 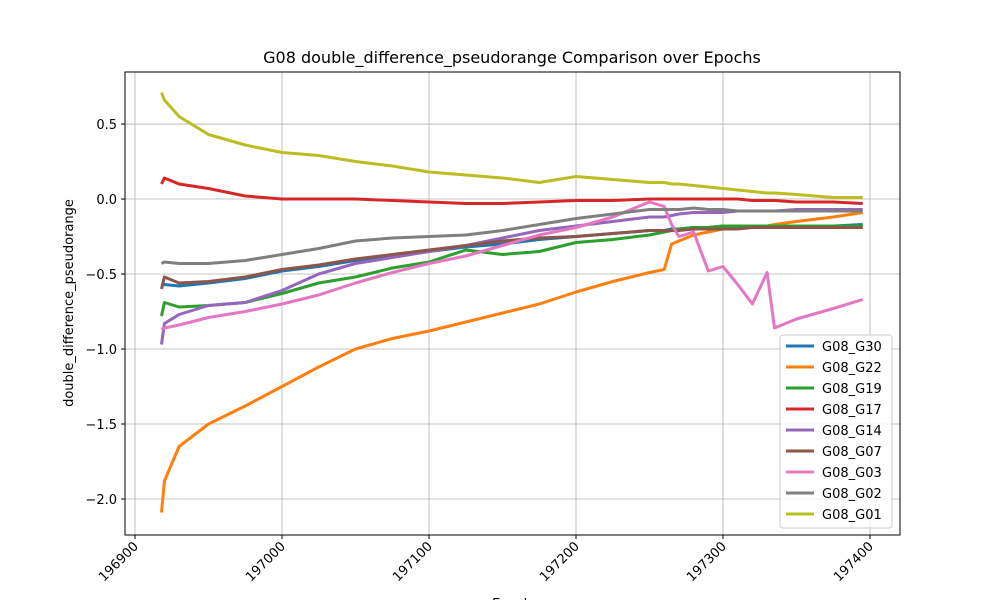 What do you see at coordinates (707, 562) in the screenshot?
I see `x-tick-label: 197300` at bounding box center [707, 562].